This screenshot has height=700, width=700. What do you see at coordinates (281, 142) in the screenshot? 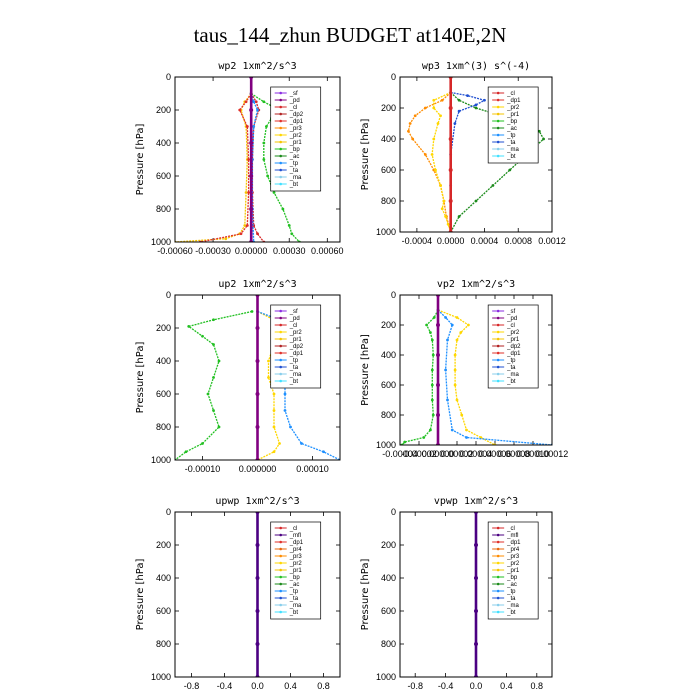
I see `legend-marker-pr1` at bounding box center [281, 142].